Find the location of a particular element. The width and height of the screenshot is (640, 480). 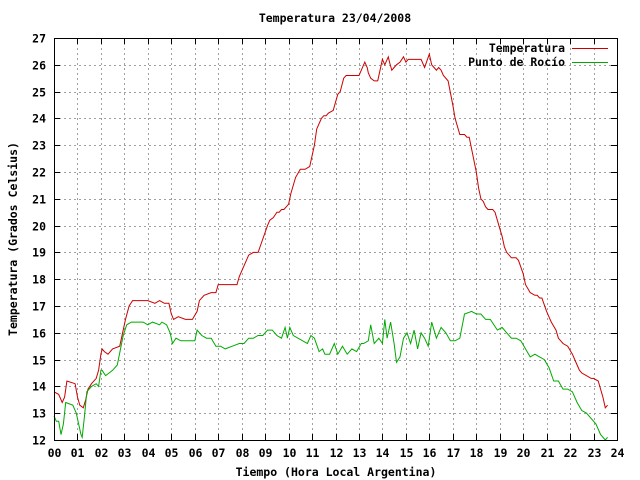

x-tick-label: 23 is located at coordinates (595, 453).